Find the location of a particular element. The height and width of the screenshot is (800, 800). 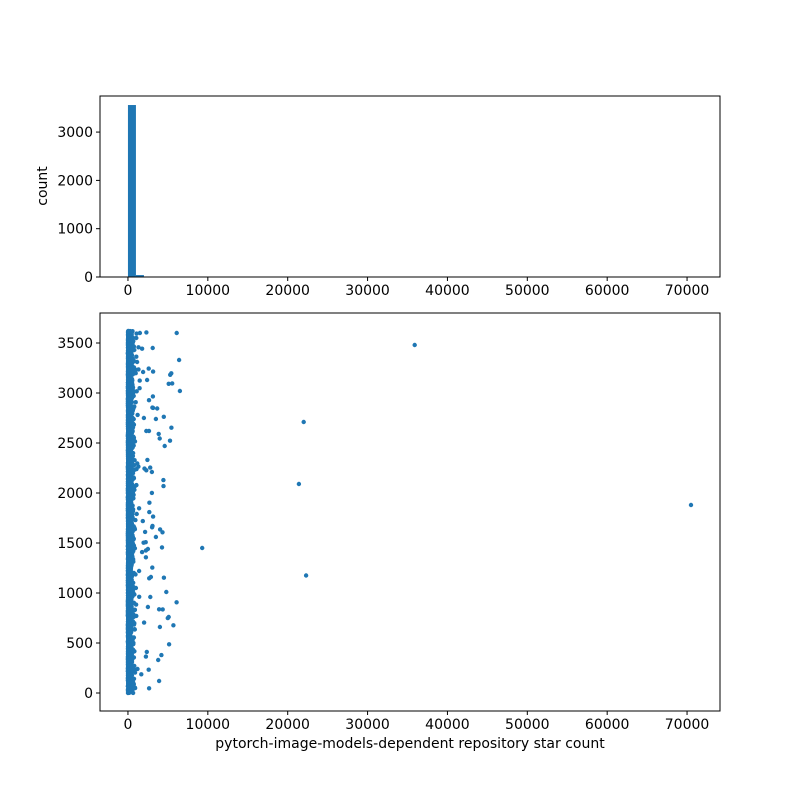

y-tick-label: 3500 is located at coordinates (75, 344).